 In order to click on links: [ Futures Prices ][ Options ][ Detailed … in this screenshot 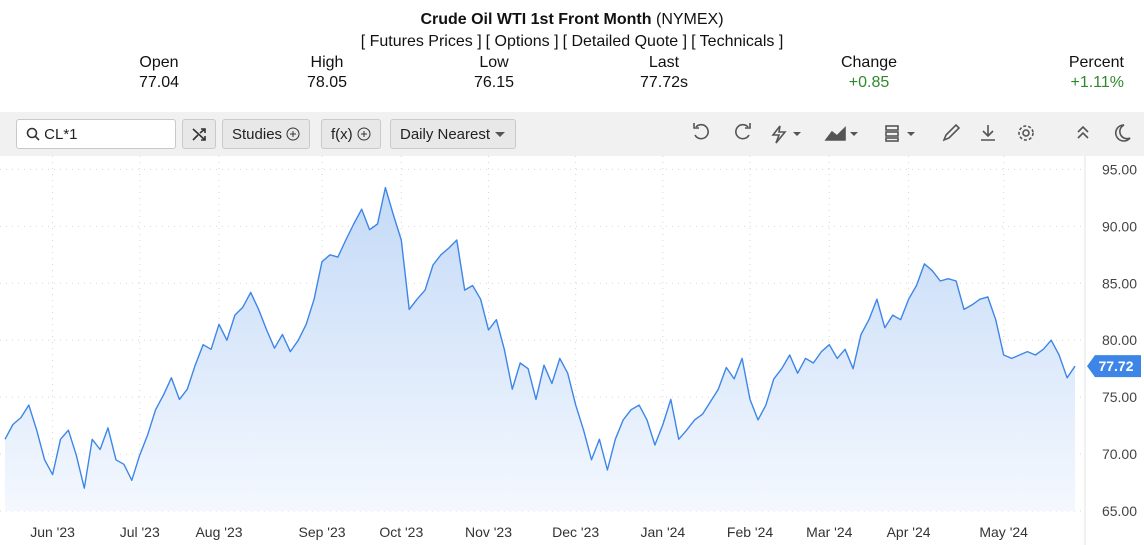, I will do `click(572, 42)`.